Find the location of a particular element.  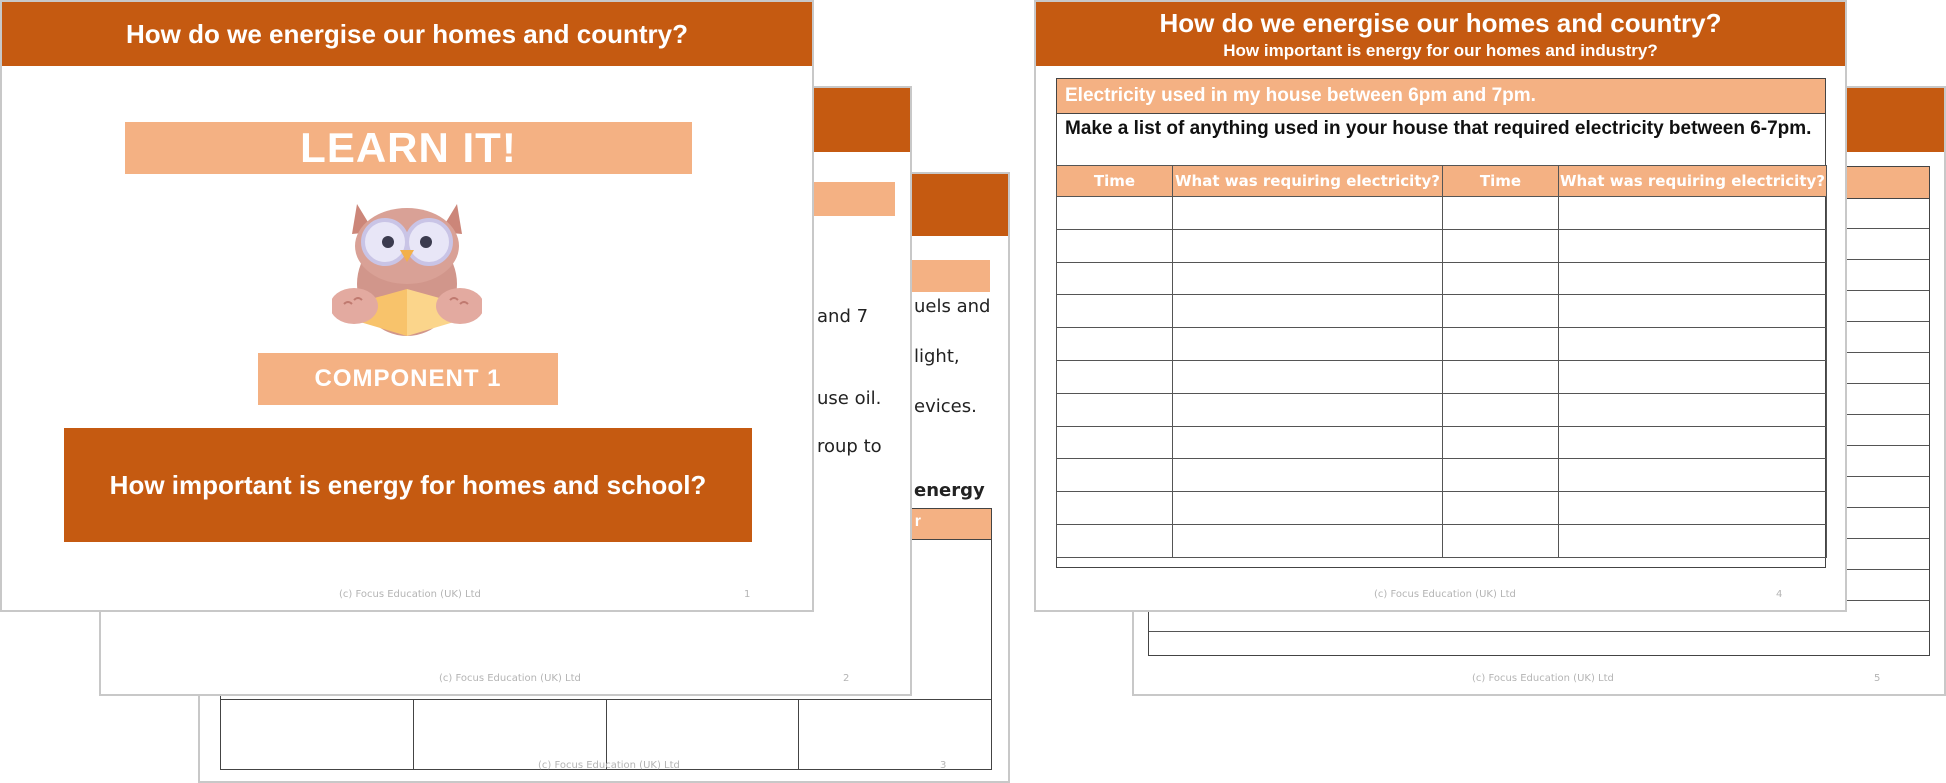

component-badge: COMPONENT 1 is located at coordinates (408, 379).